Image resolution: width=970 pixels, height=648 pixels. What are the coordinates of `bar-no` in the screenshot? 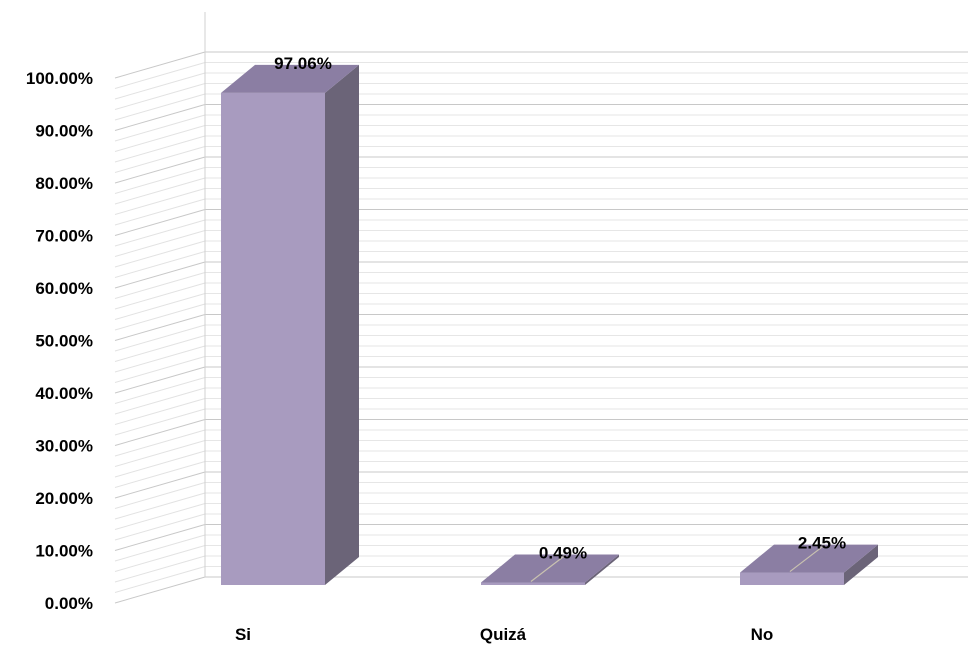 It's located at (809, 564).